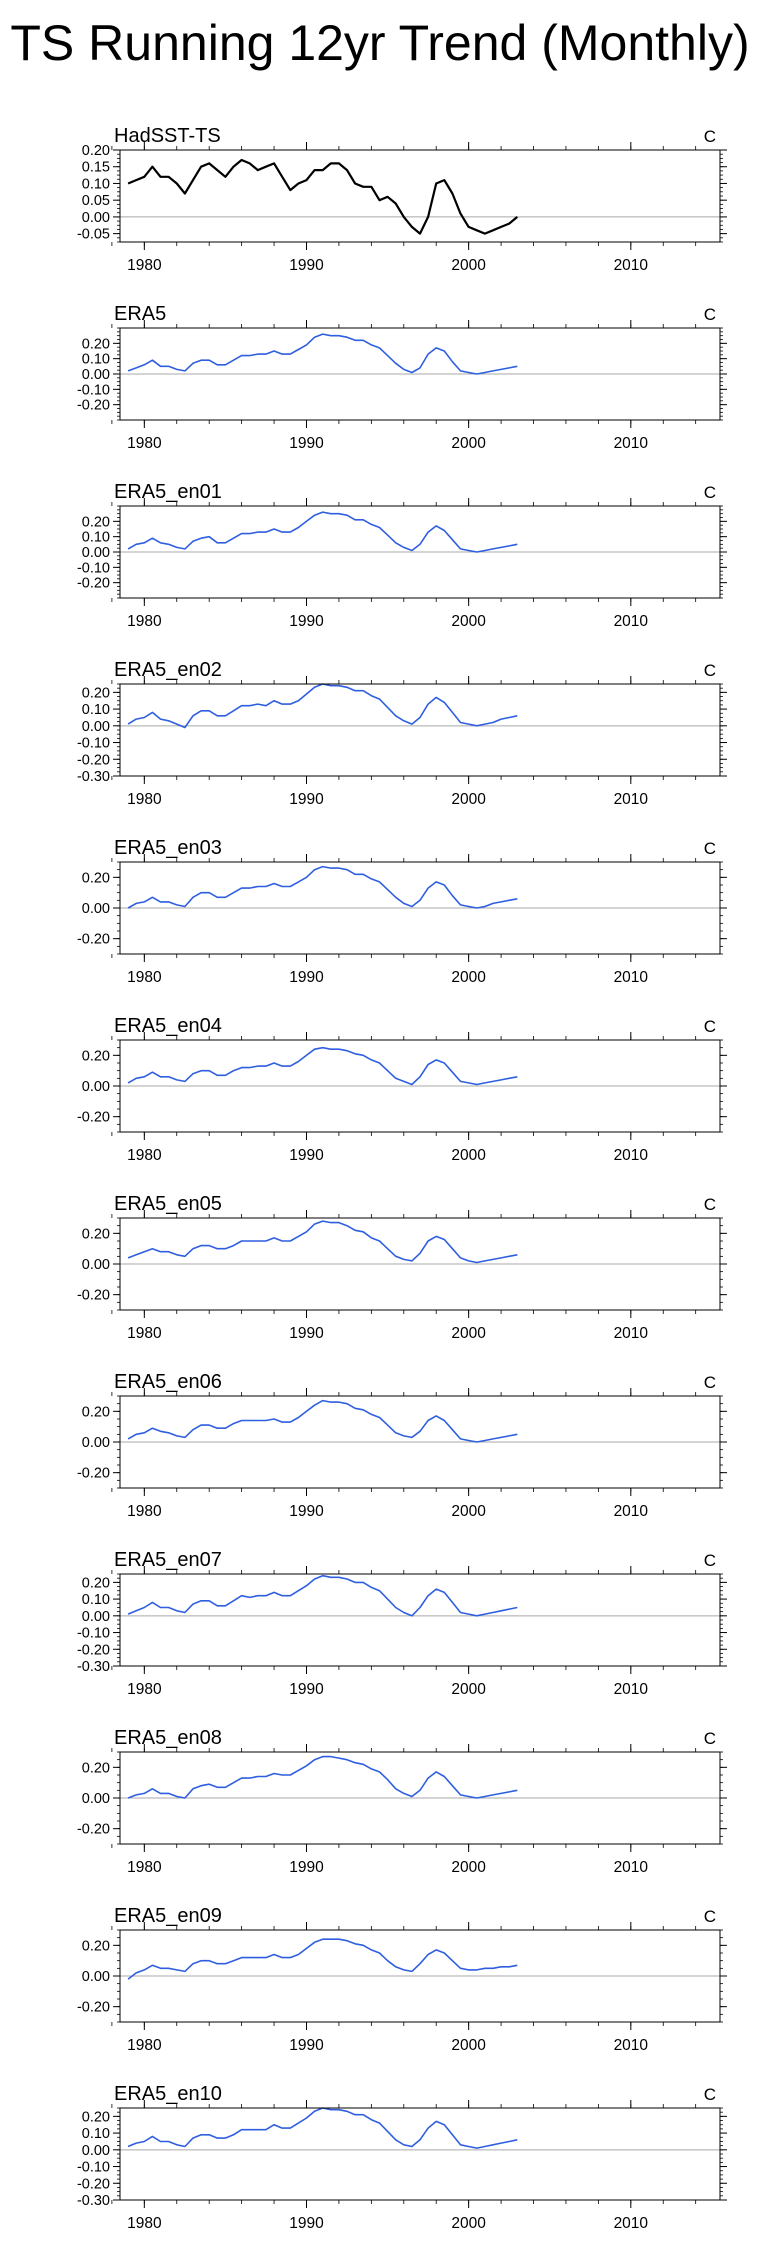  Describe the element at coordinates (168, 670) in the screenshot. I see `panel-title: ERA5_en02` at that location.